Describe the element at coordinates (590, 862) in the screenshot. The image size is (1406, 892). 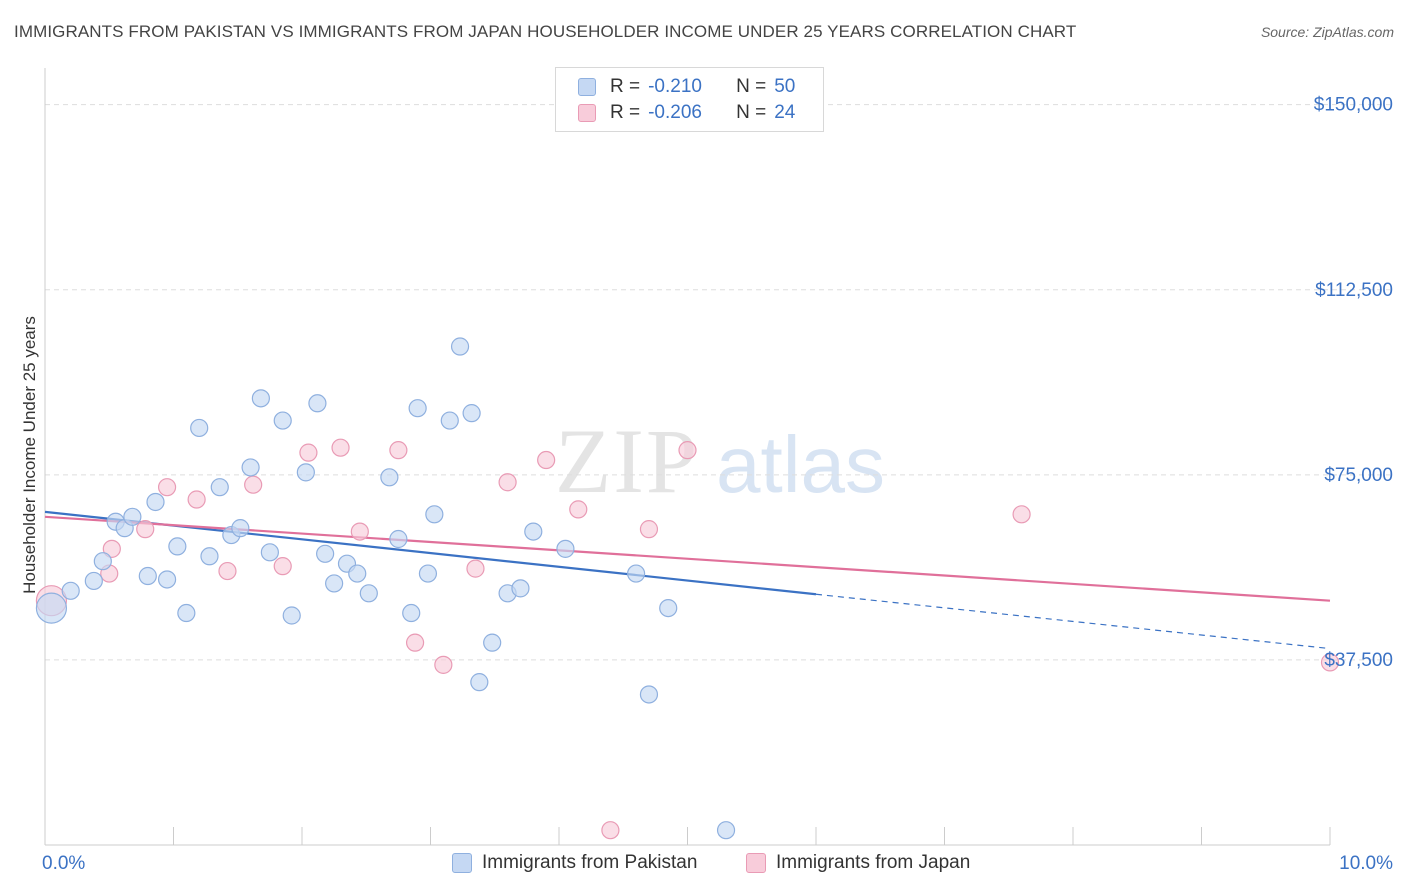
I see `series-name-pakistan: Immigrants from Pakistan` at that location.